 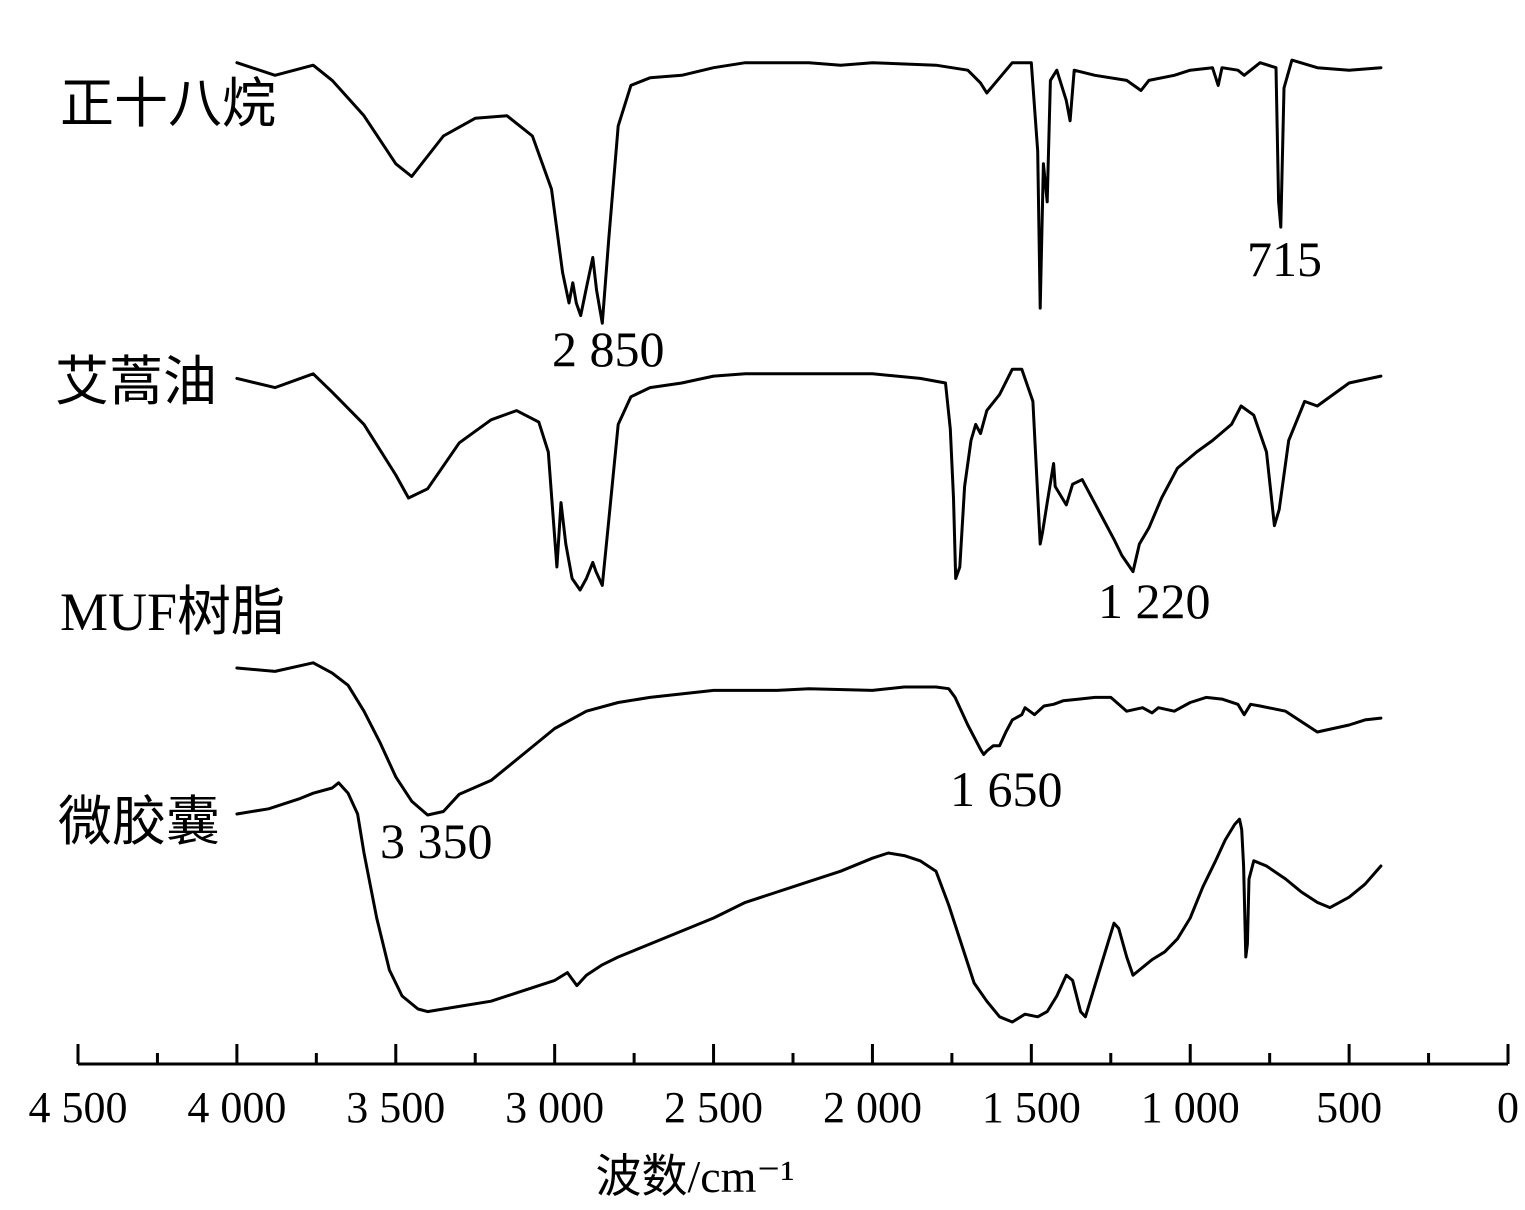 I want to click on series-label-microcapsule: 微胶囊, so click(x=139, y=822).